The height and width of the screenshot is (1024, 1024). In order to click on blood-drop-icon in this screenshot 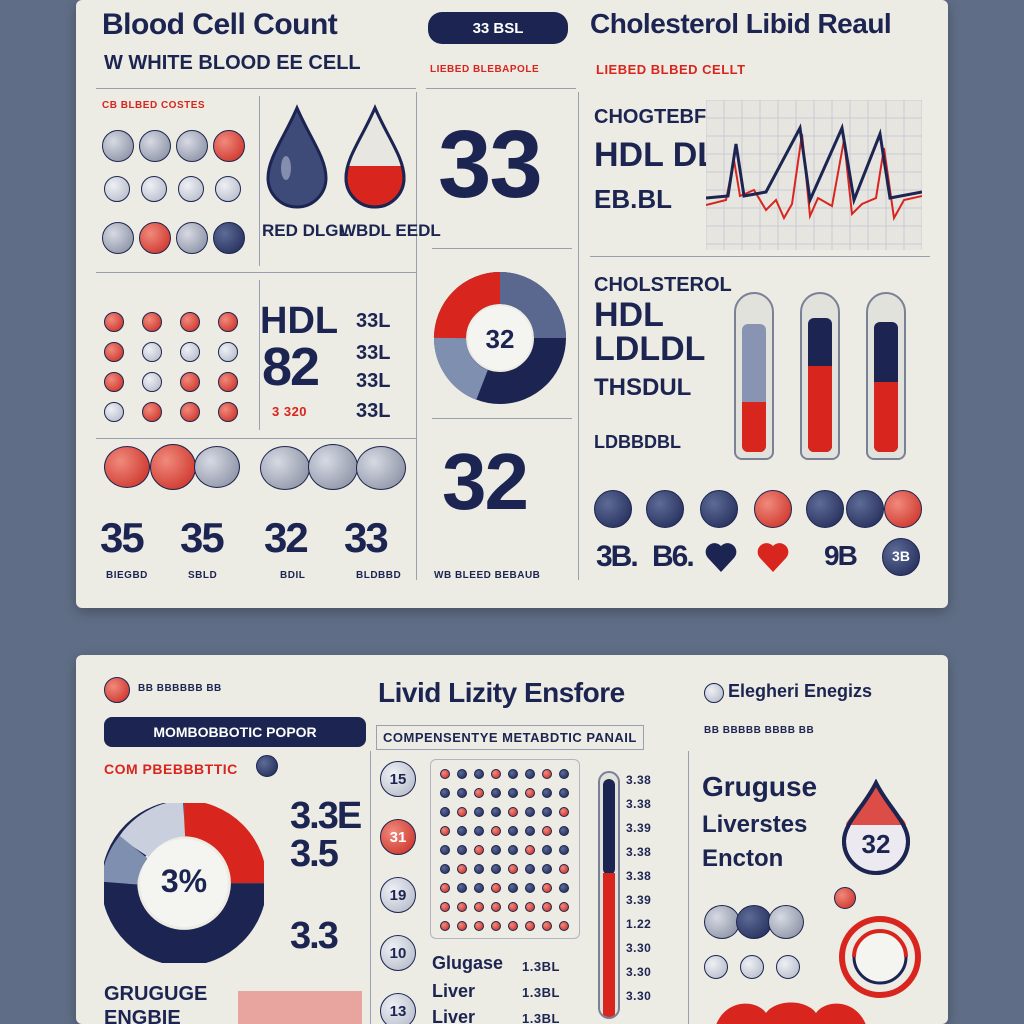, I will do `click(375, 156)`.